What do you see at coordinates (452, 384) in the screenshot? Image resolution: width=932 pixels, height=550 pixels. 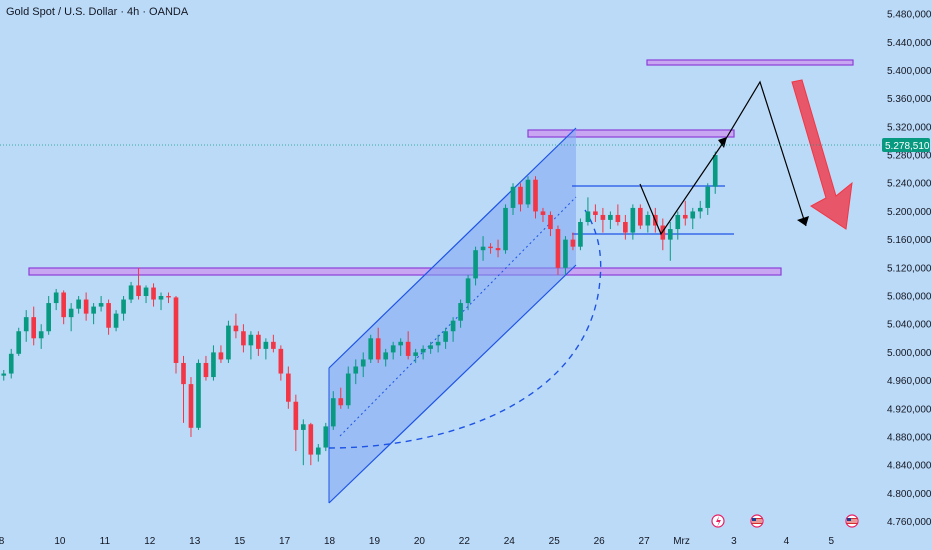 I see `channel-lower-line` at bounding box center [452, 384].